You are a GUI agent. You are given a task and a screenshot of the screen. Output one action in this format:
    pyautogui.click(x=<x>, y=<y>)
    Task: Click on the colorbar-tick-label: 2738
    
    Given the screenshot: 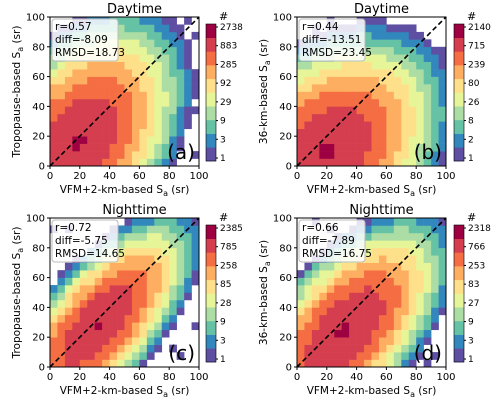 What is the action you would take?
    pyautogui.click(x=231, y=28)
    